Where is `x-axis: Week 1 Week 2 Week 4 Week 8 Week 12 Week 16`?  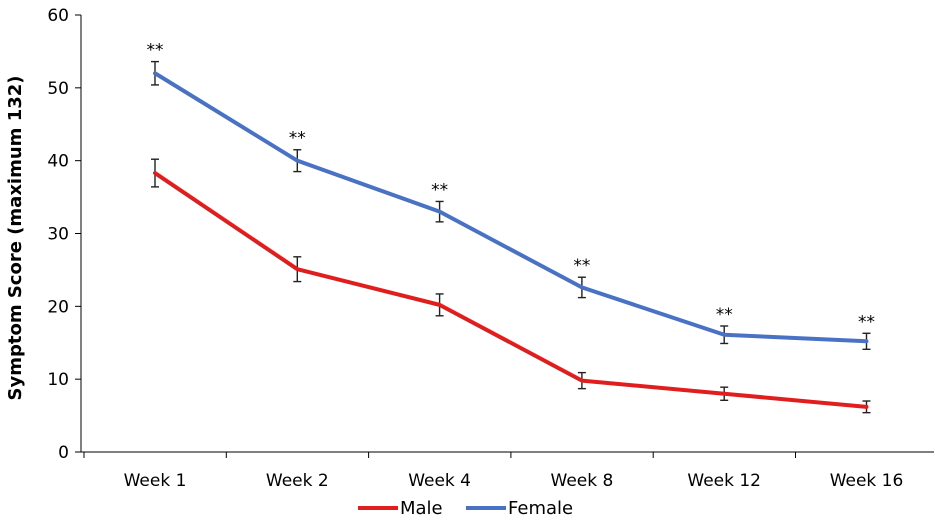 x-axis: Week 1 Week 2 Week 4 Week 8 Week 12 Week 16 is located at coordinates (507, 471).